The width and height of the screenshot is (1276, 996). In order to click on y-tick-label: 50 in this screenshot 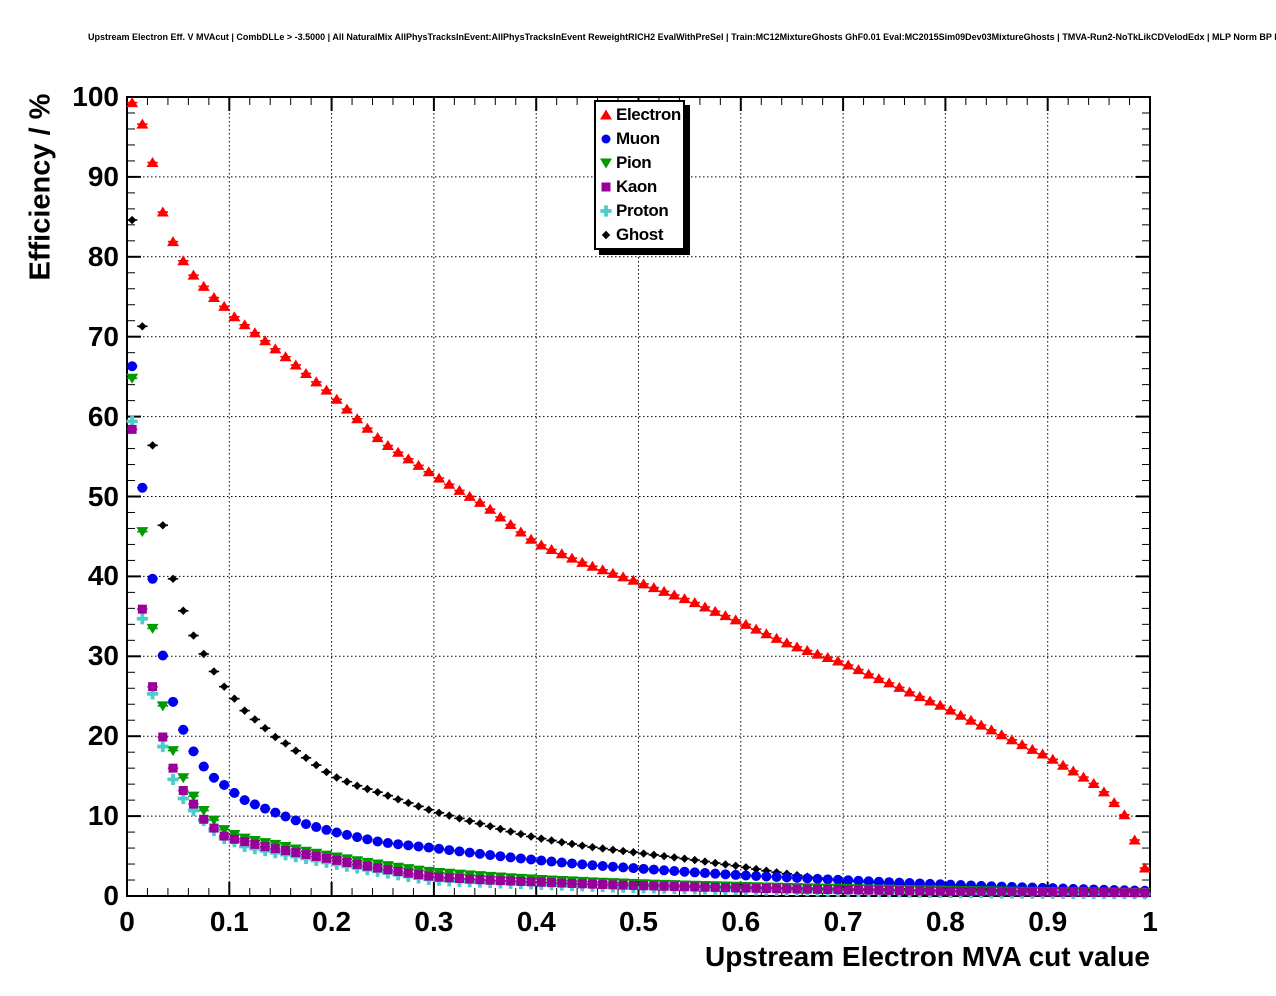, I will do `click(103, 496)`.